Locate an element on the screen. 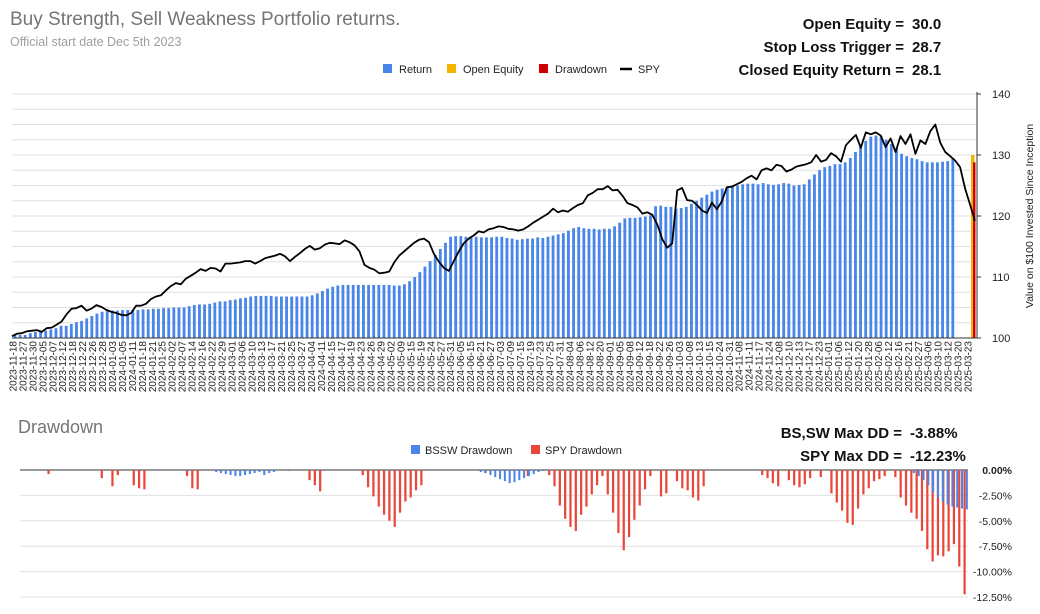 This screenshot has width=1040, height=614. x-tick-label: 2025-03-10 is located at coordinates (939, 367).